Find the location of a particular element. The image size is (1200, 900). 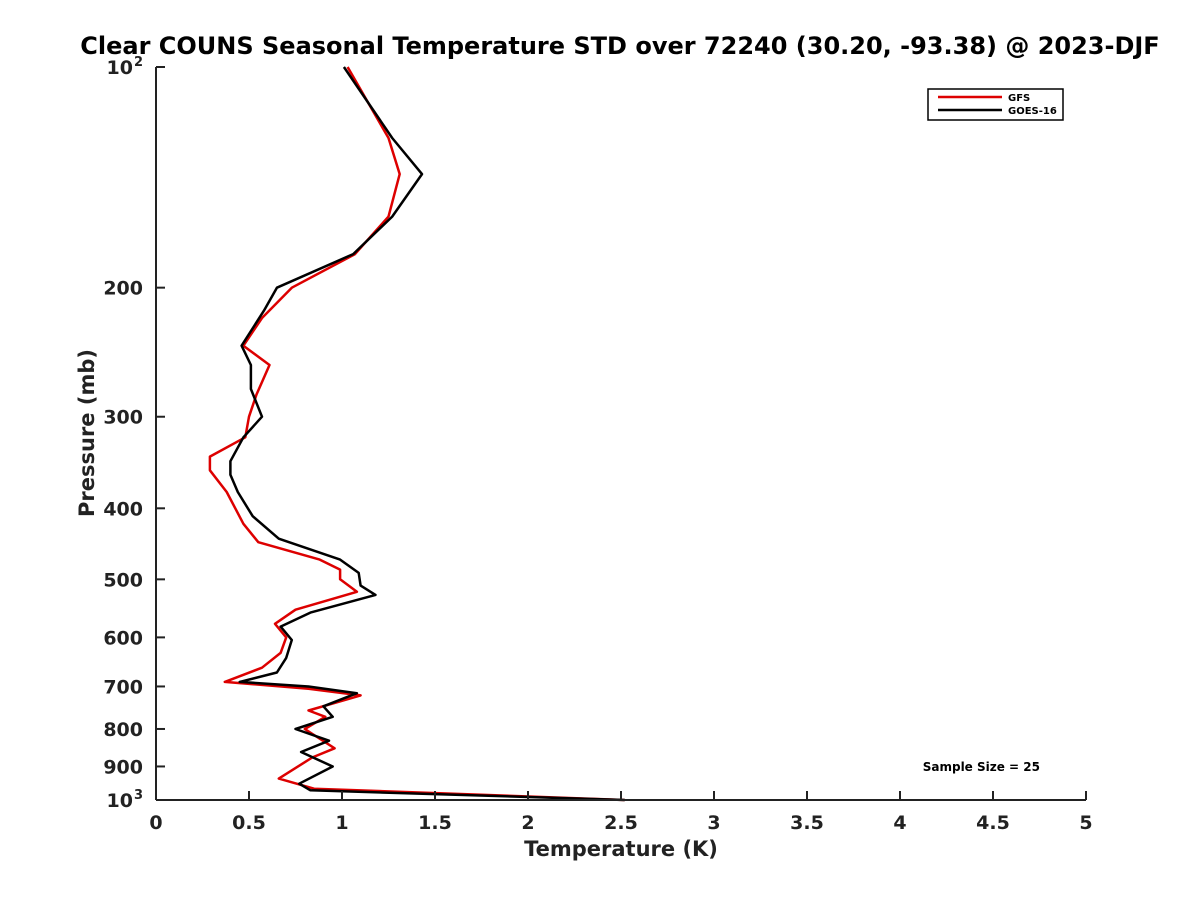

y-tick-exponent: 3 is located at coordinates (138, 795).